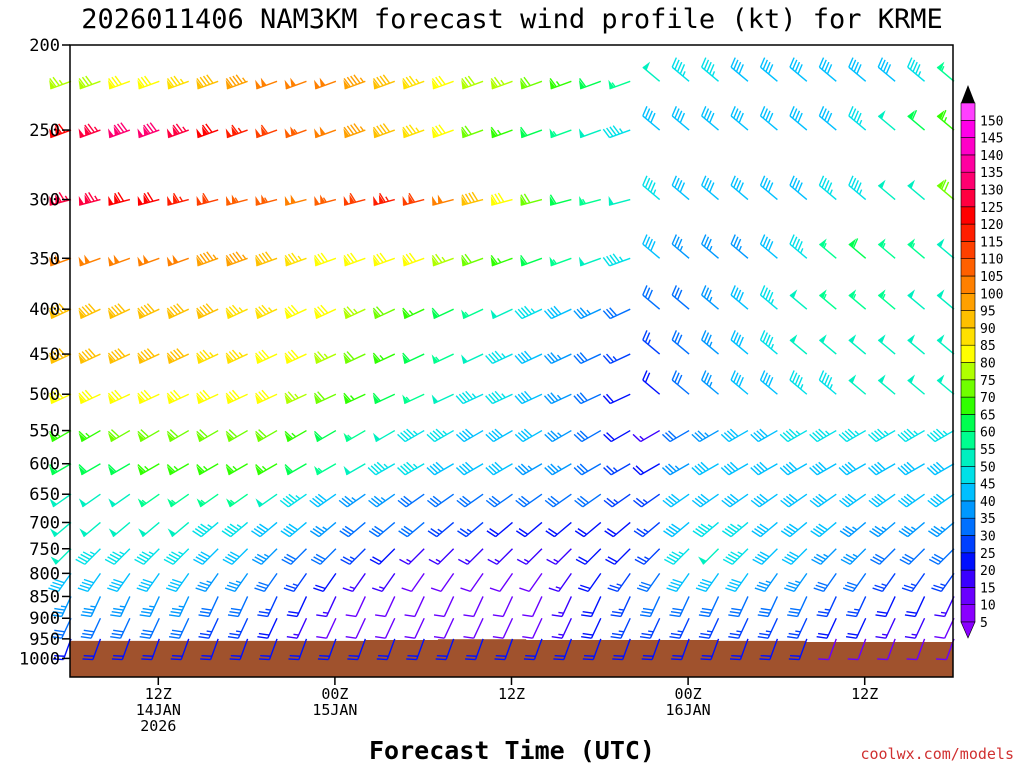 This screenshot has width=1024, height=768. What do you see at coordinates (511, 658) in the screenshot?
I see `terrain-surface` at bounding box center [511, 658].